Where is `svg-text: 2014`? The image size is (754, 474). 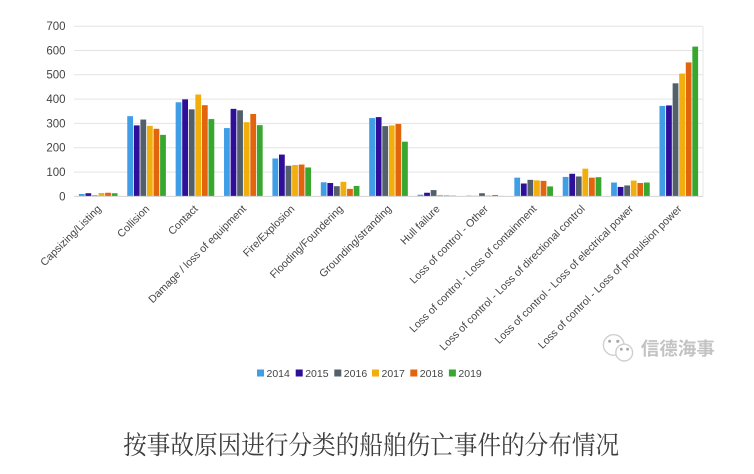 svg-text: 2014 is located at coordinates (279, 374).